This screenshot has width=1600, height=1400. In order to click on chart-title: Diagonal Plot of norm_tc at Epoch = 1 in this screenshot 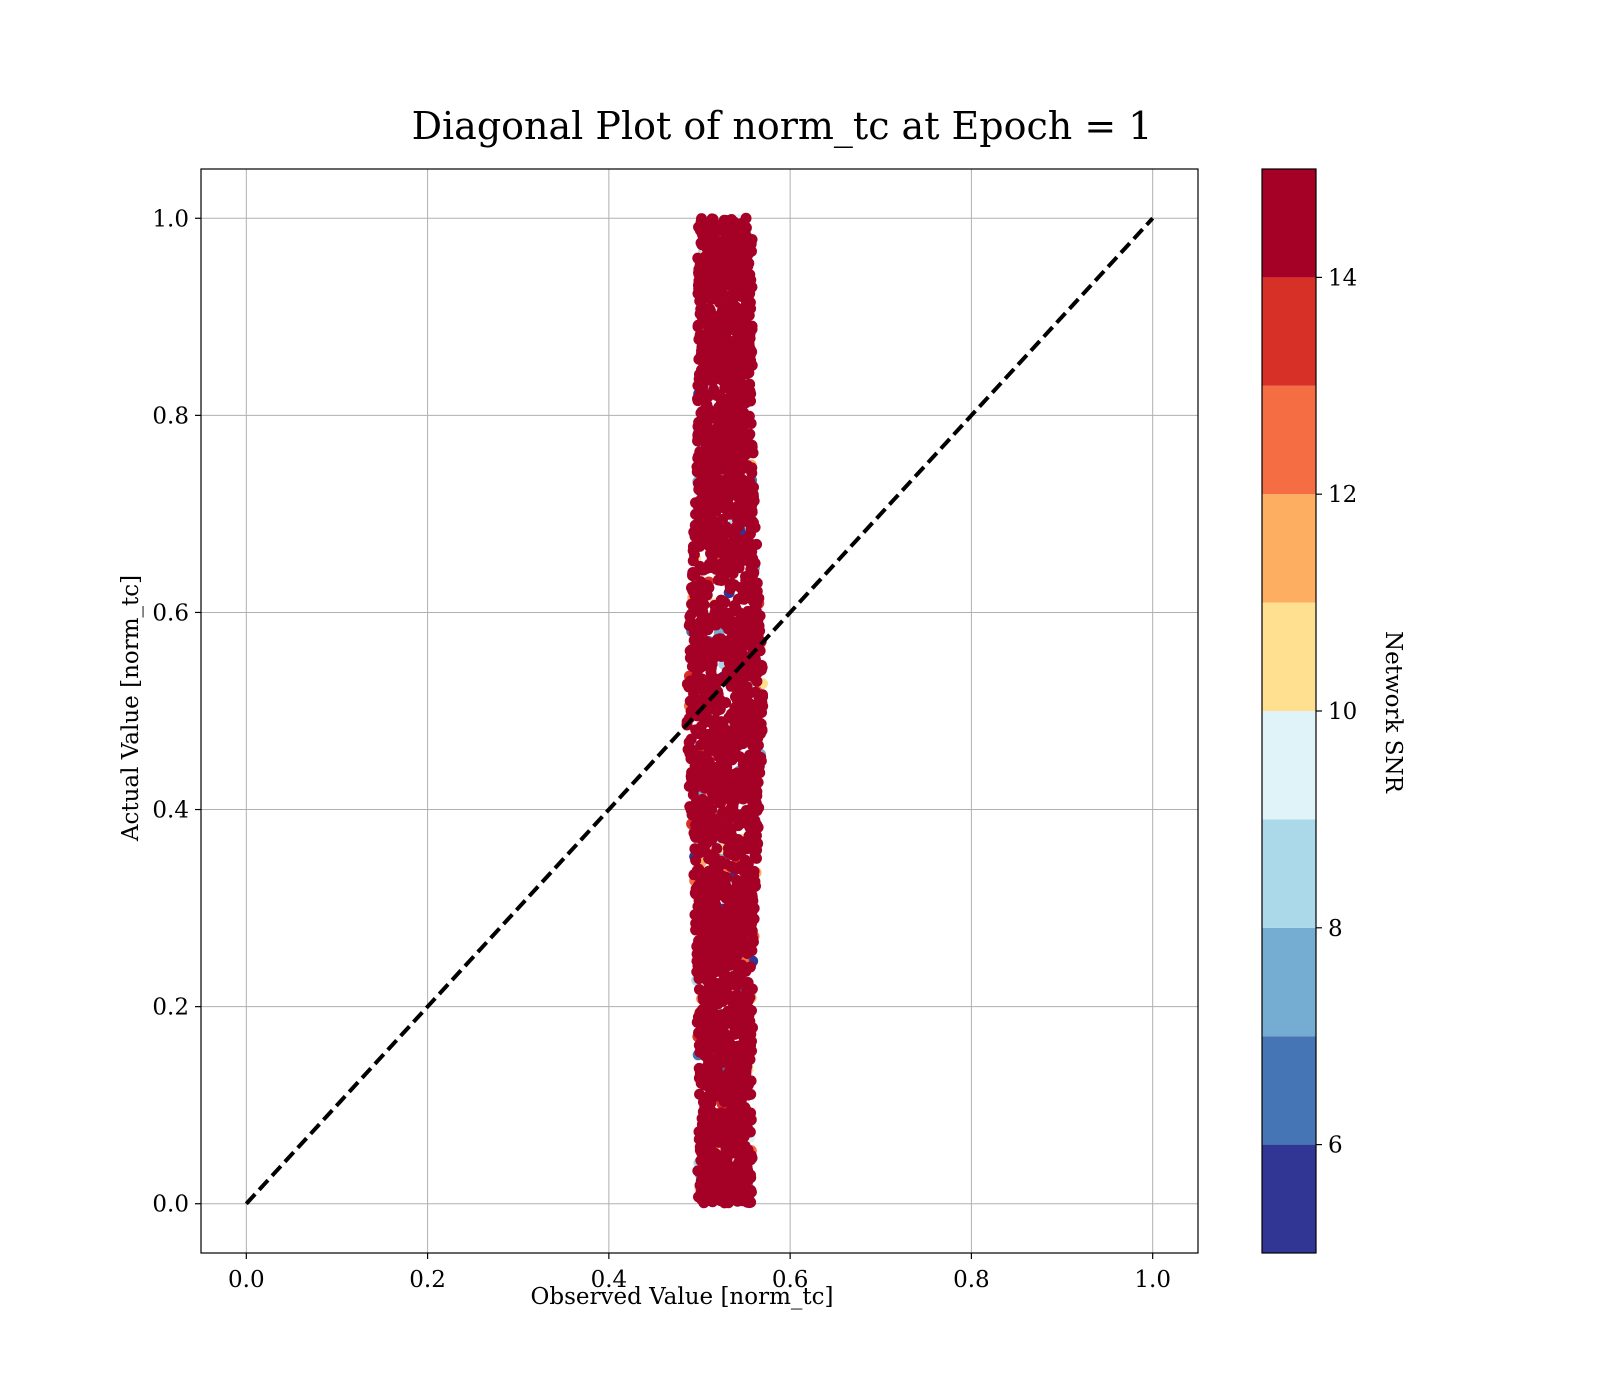, I will do `click(782, 126)`.